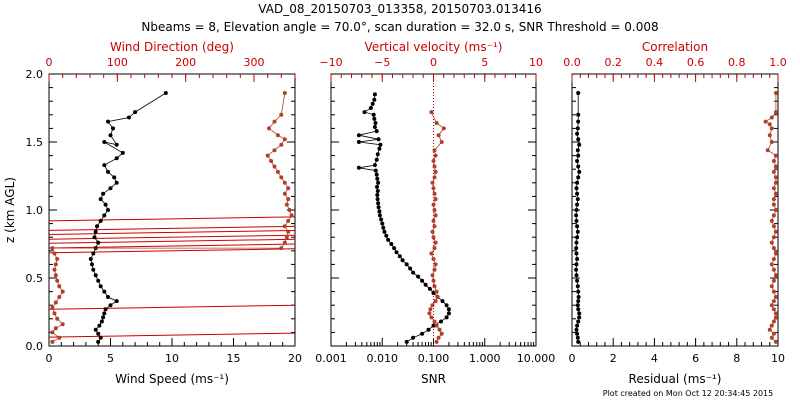 The height and width of the screenshot is (400, 800). I want to click on top-tick-label: 0, so click(433, 62).